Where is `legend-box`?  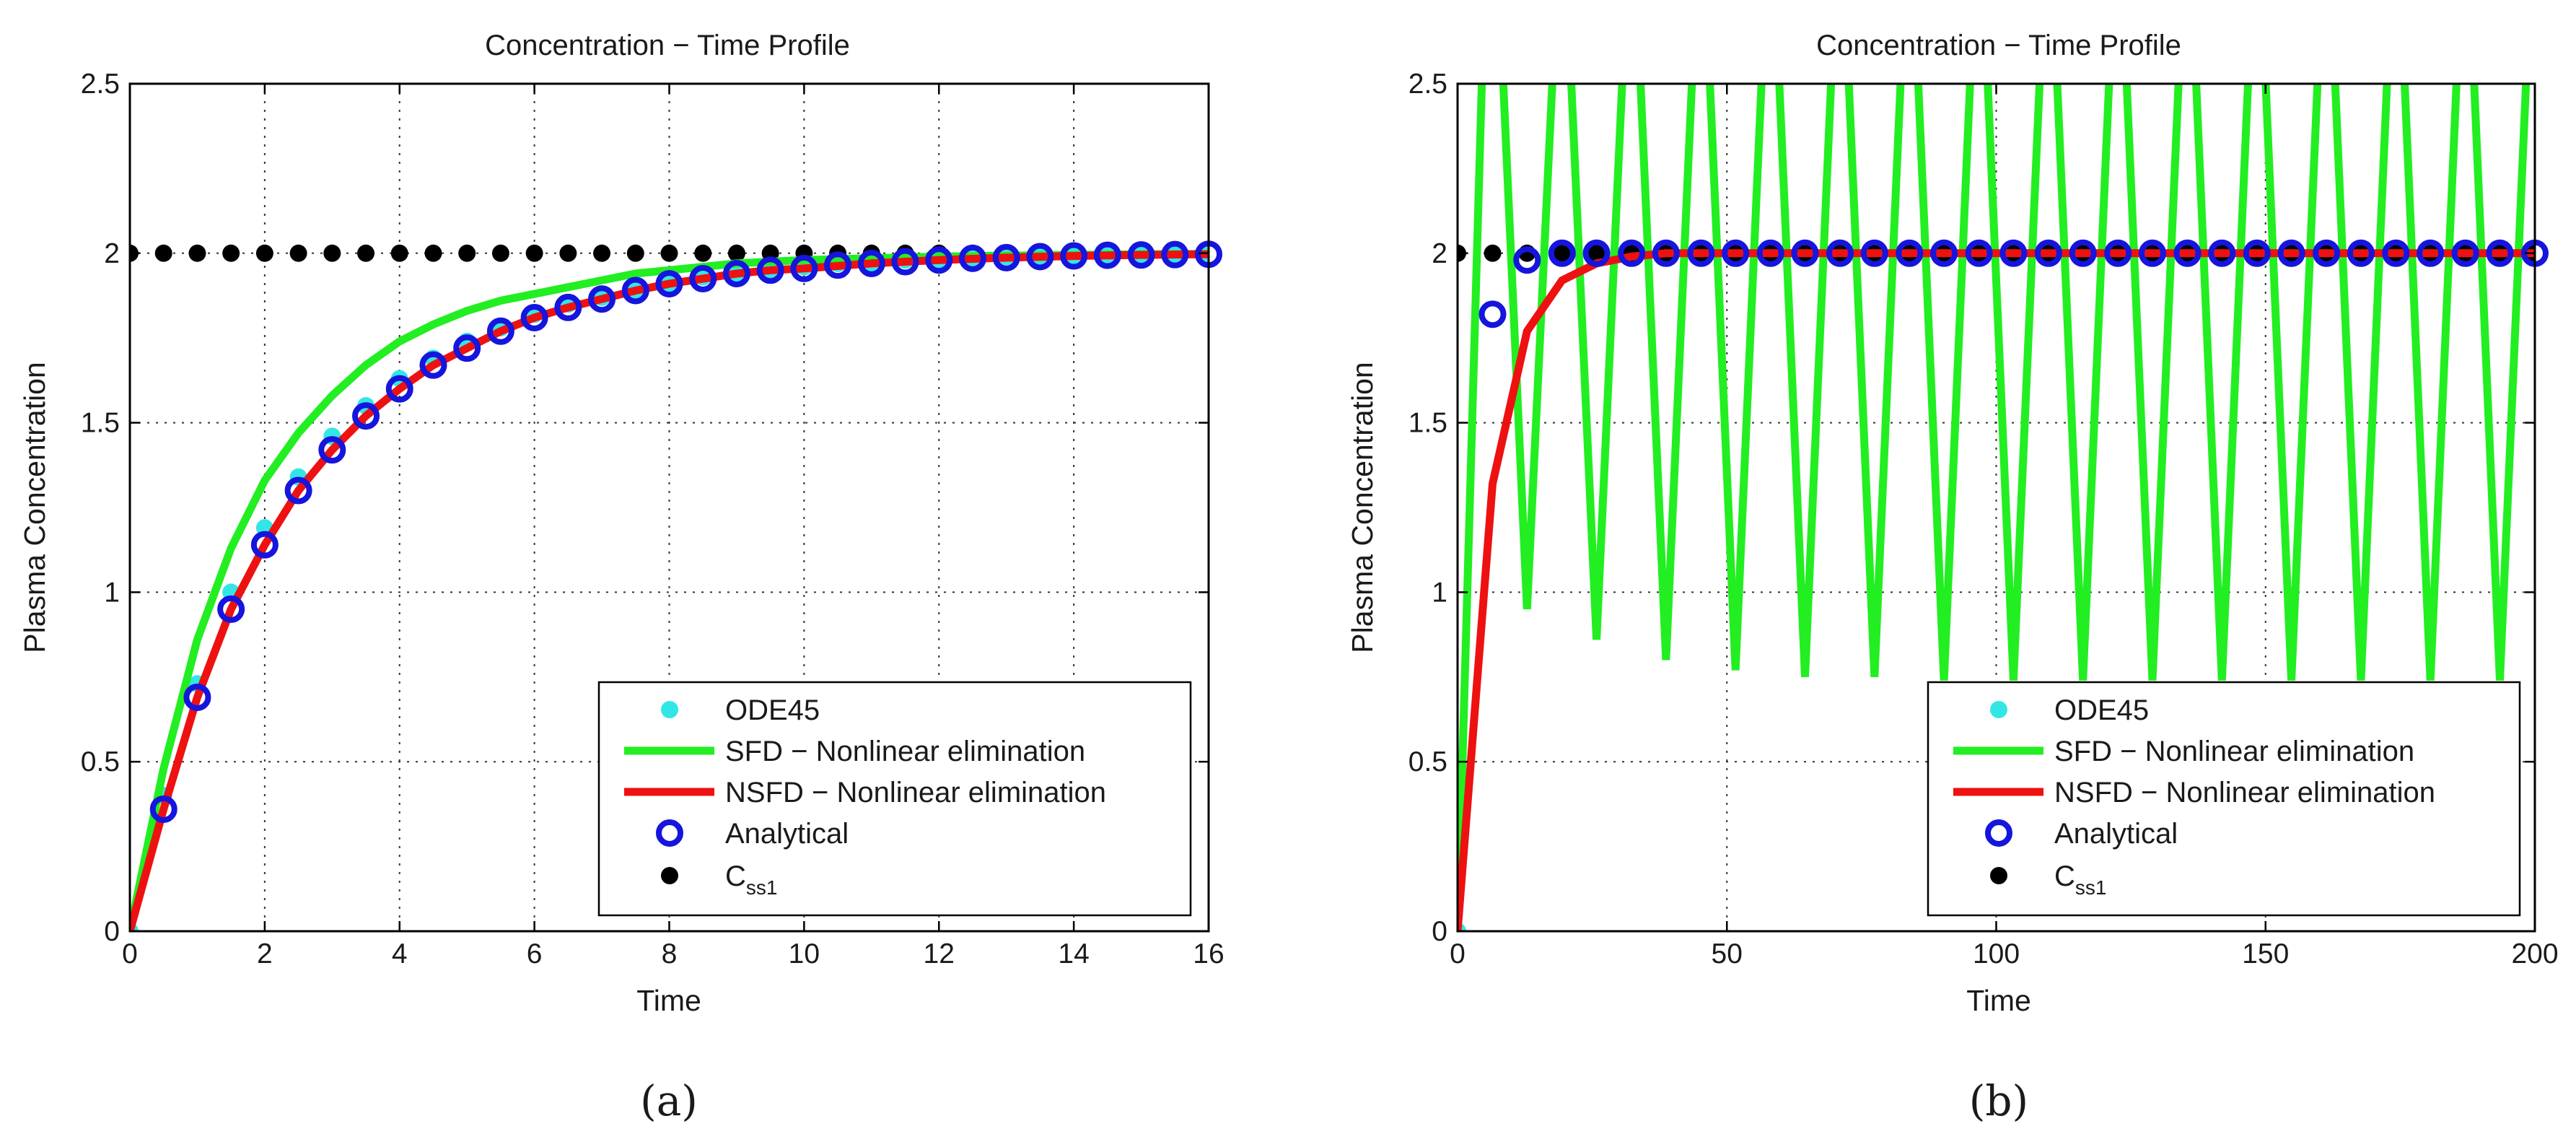 legend-box is located at coordinates (894, 799).